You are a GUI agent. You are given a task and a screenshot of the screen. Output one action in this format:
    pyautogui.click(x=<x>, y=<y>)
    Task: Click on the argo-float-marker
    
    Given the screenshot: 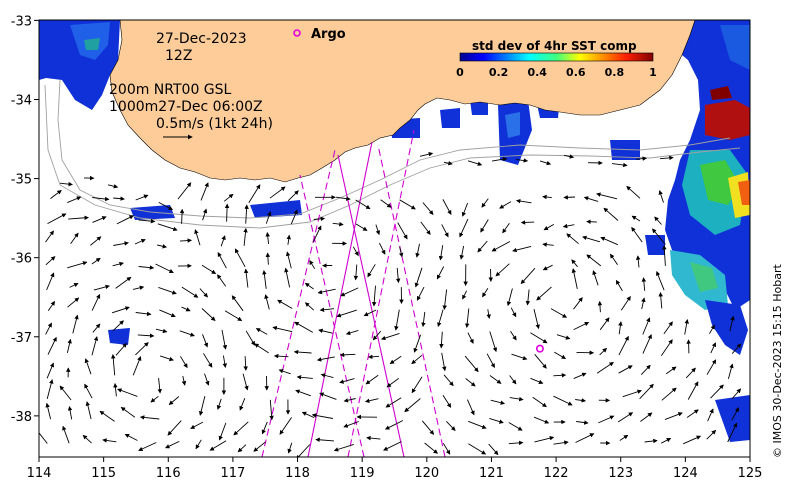 What is the action you would take?
    pyautogui.click(x=539, y=348)
    